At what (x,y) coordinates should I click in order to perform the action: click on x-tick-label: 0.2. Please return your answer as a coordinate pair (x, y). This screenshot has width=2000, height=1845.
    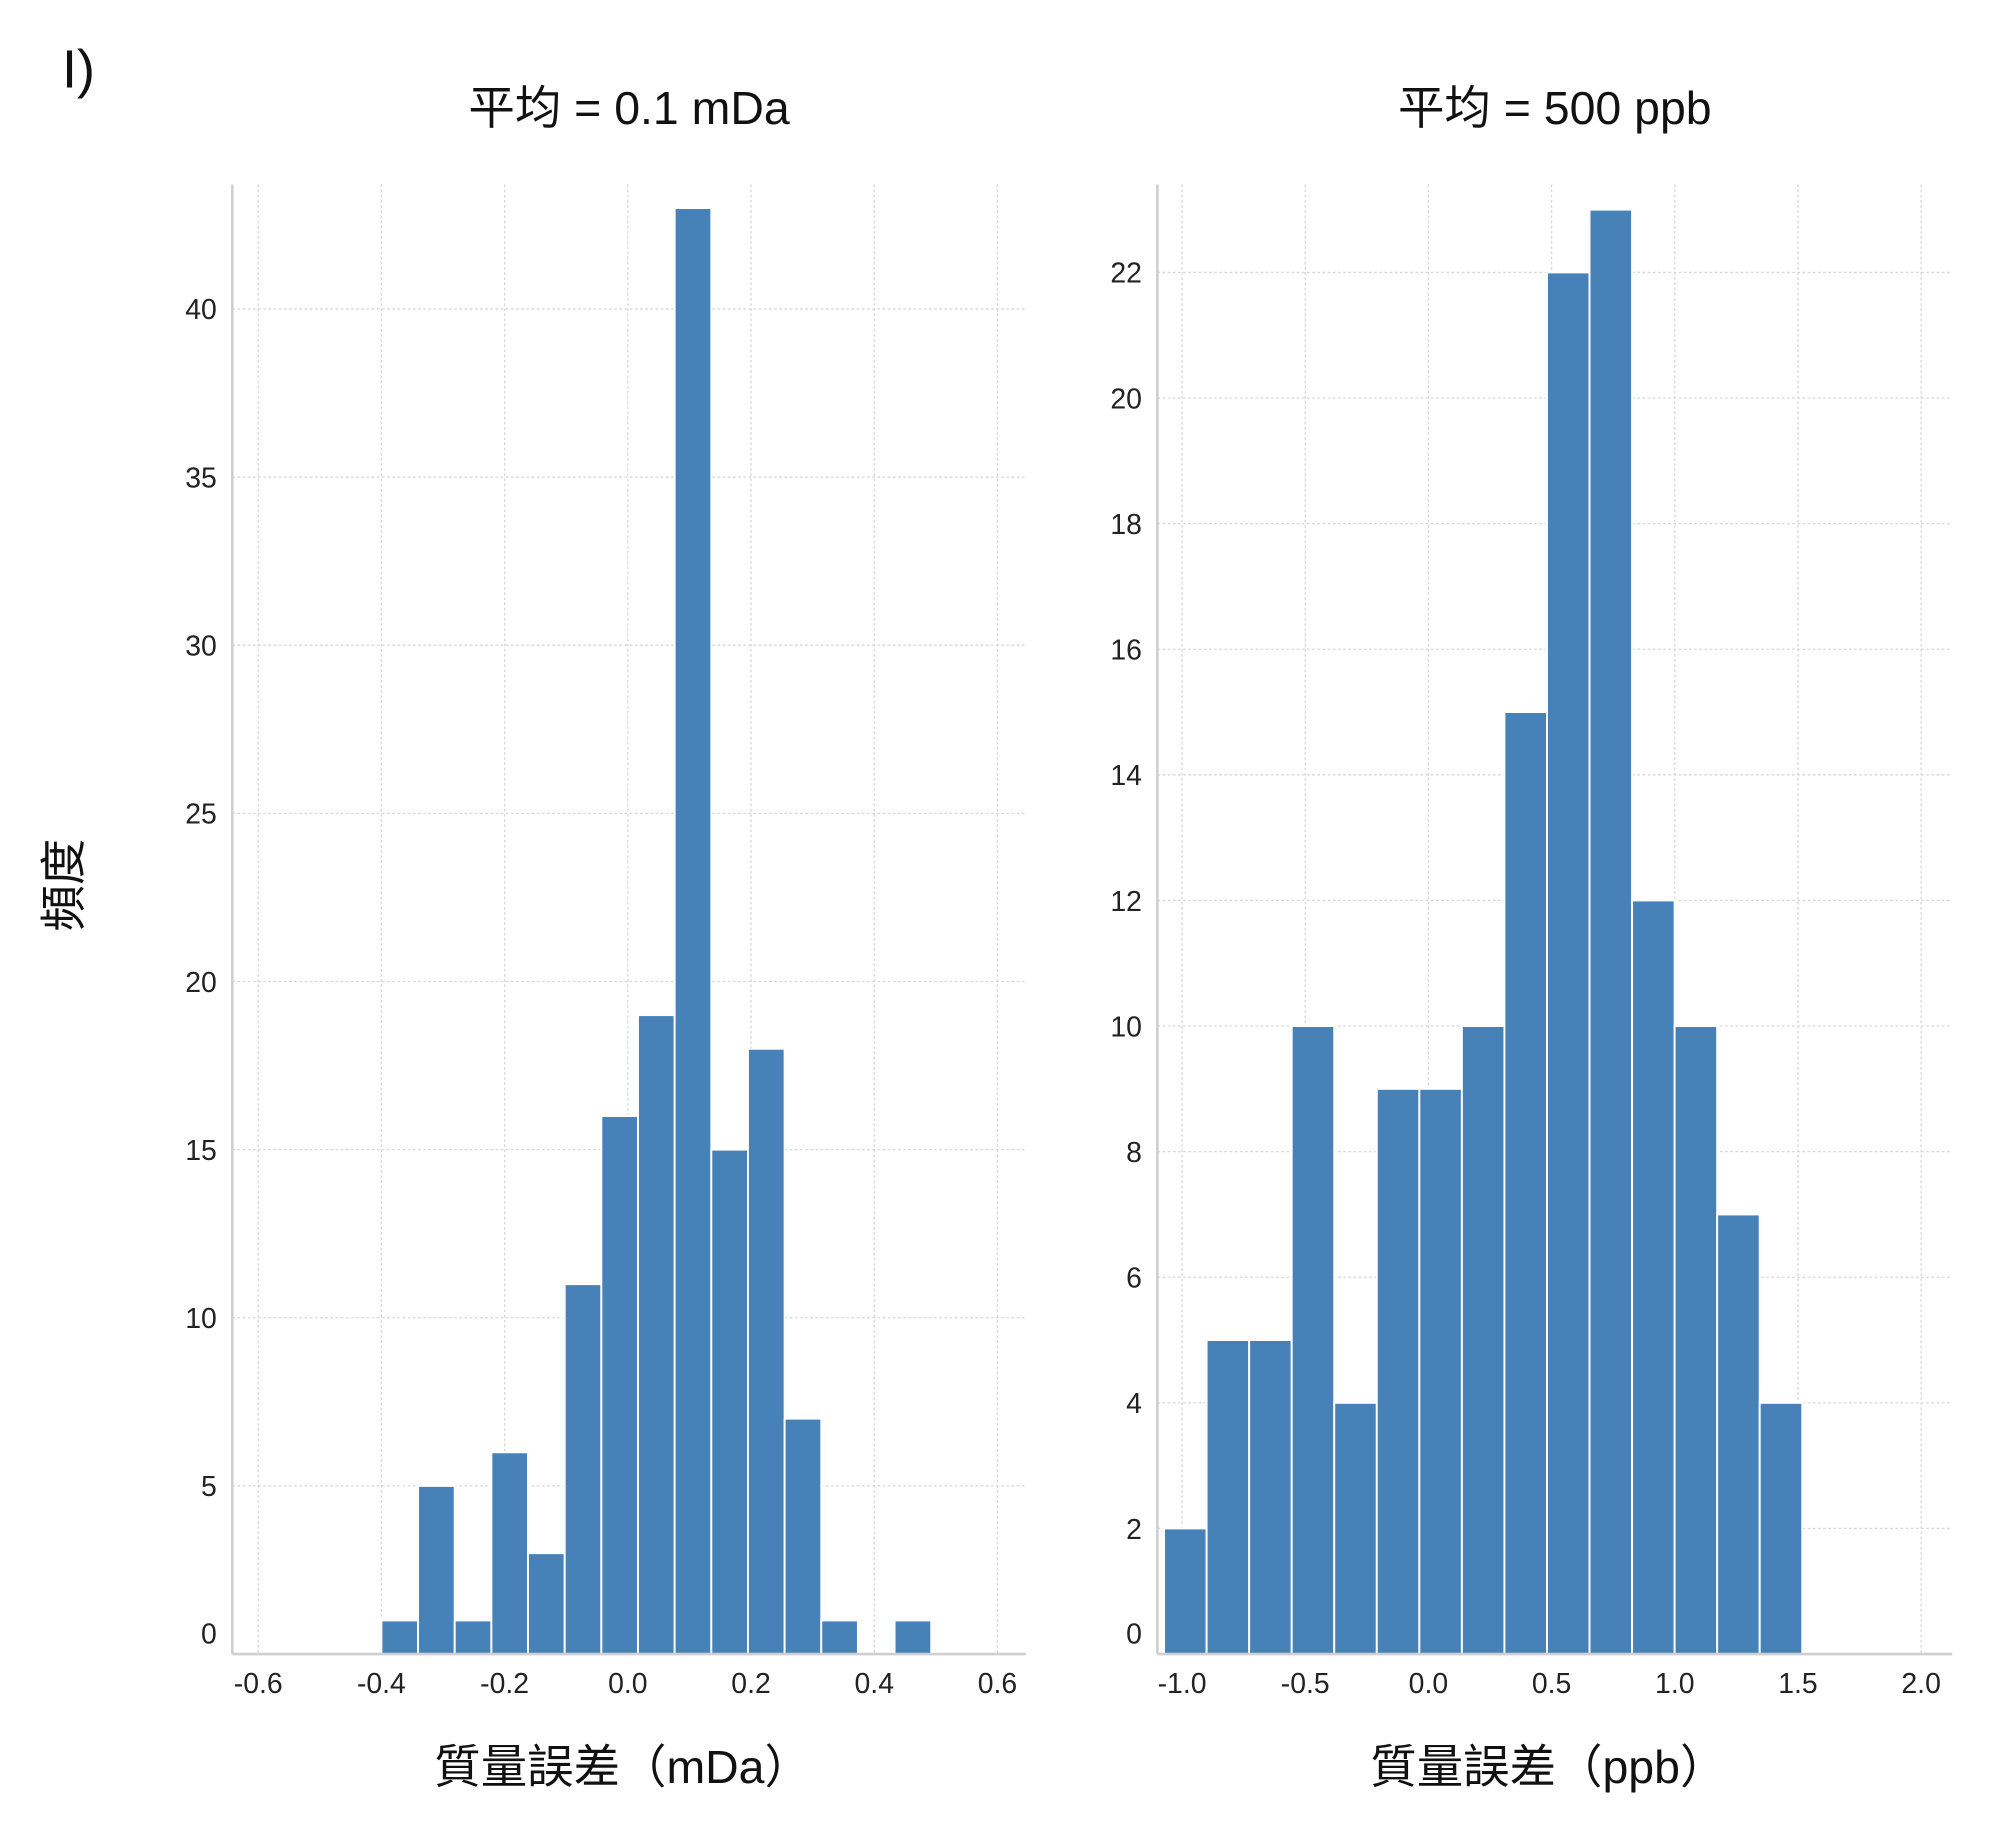
    Looking at the image, I should click on (750, 1684).